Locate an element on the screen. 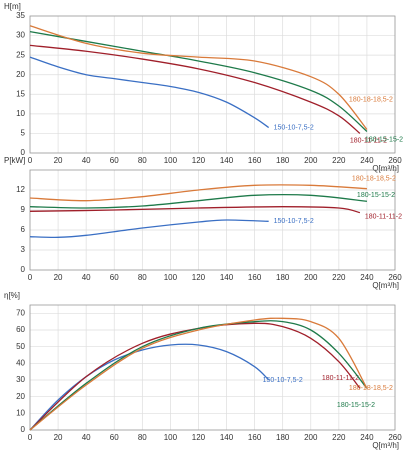 The width and height of the screenshot is (407, 460). y-tick-label: 60 is located at coordinates (20, 329).